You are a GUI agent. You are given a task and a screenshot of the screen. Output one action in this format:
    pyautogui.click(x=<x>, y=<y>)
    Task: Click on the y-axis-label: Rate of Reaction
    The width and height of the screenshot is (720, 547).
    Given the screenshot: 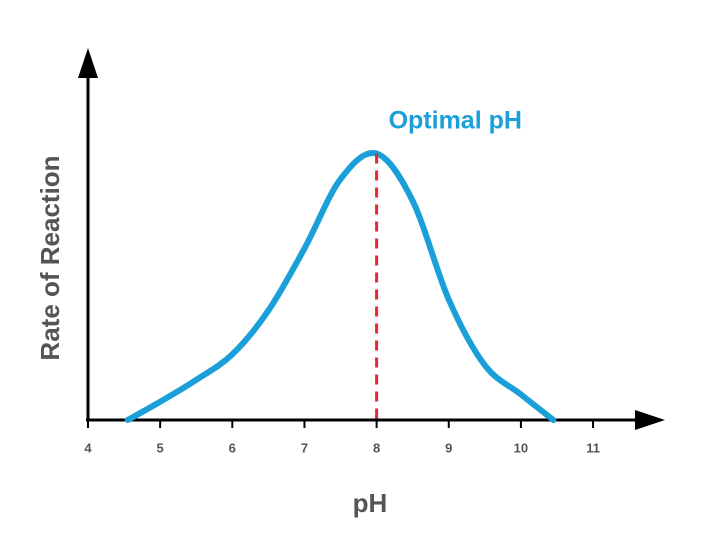 What is the action you would take?
    pyautogui.click(x=50, y=257)
    